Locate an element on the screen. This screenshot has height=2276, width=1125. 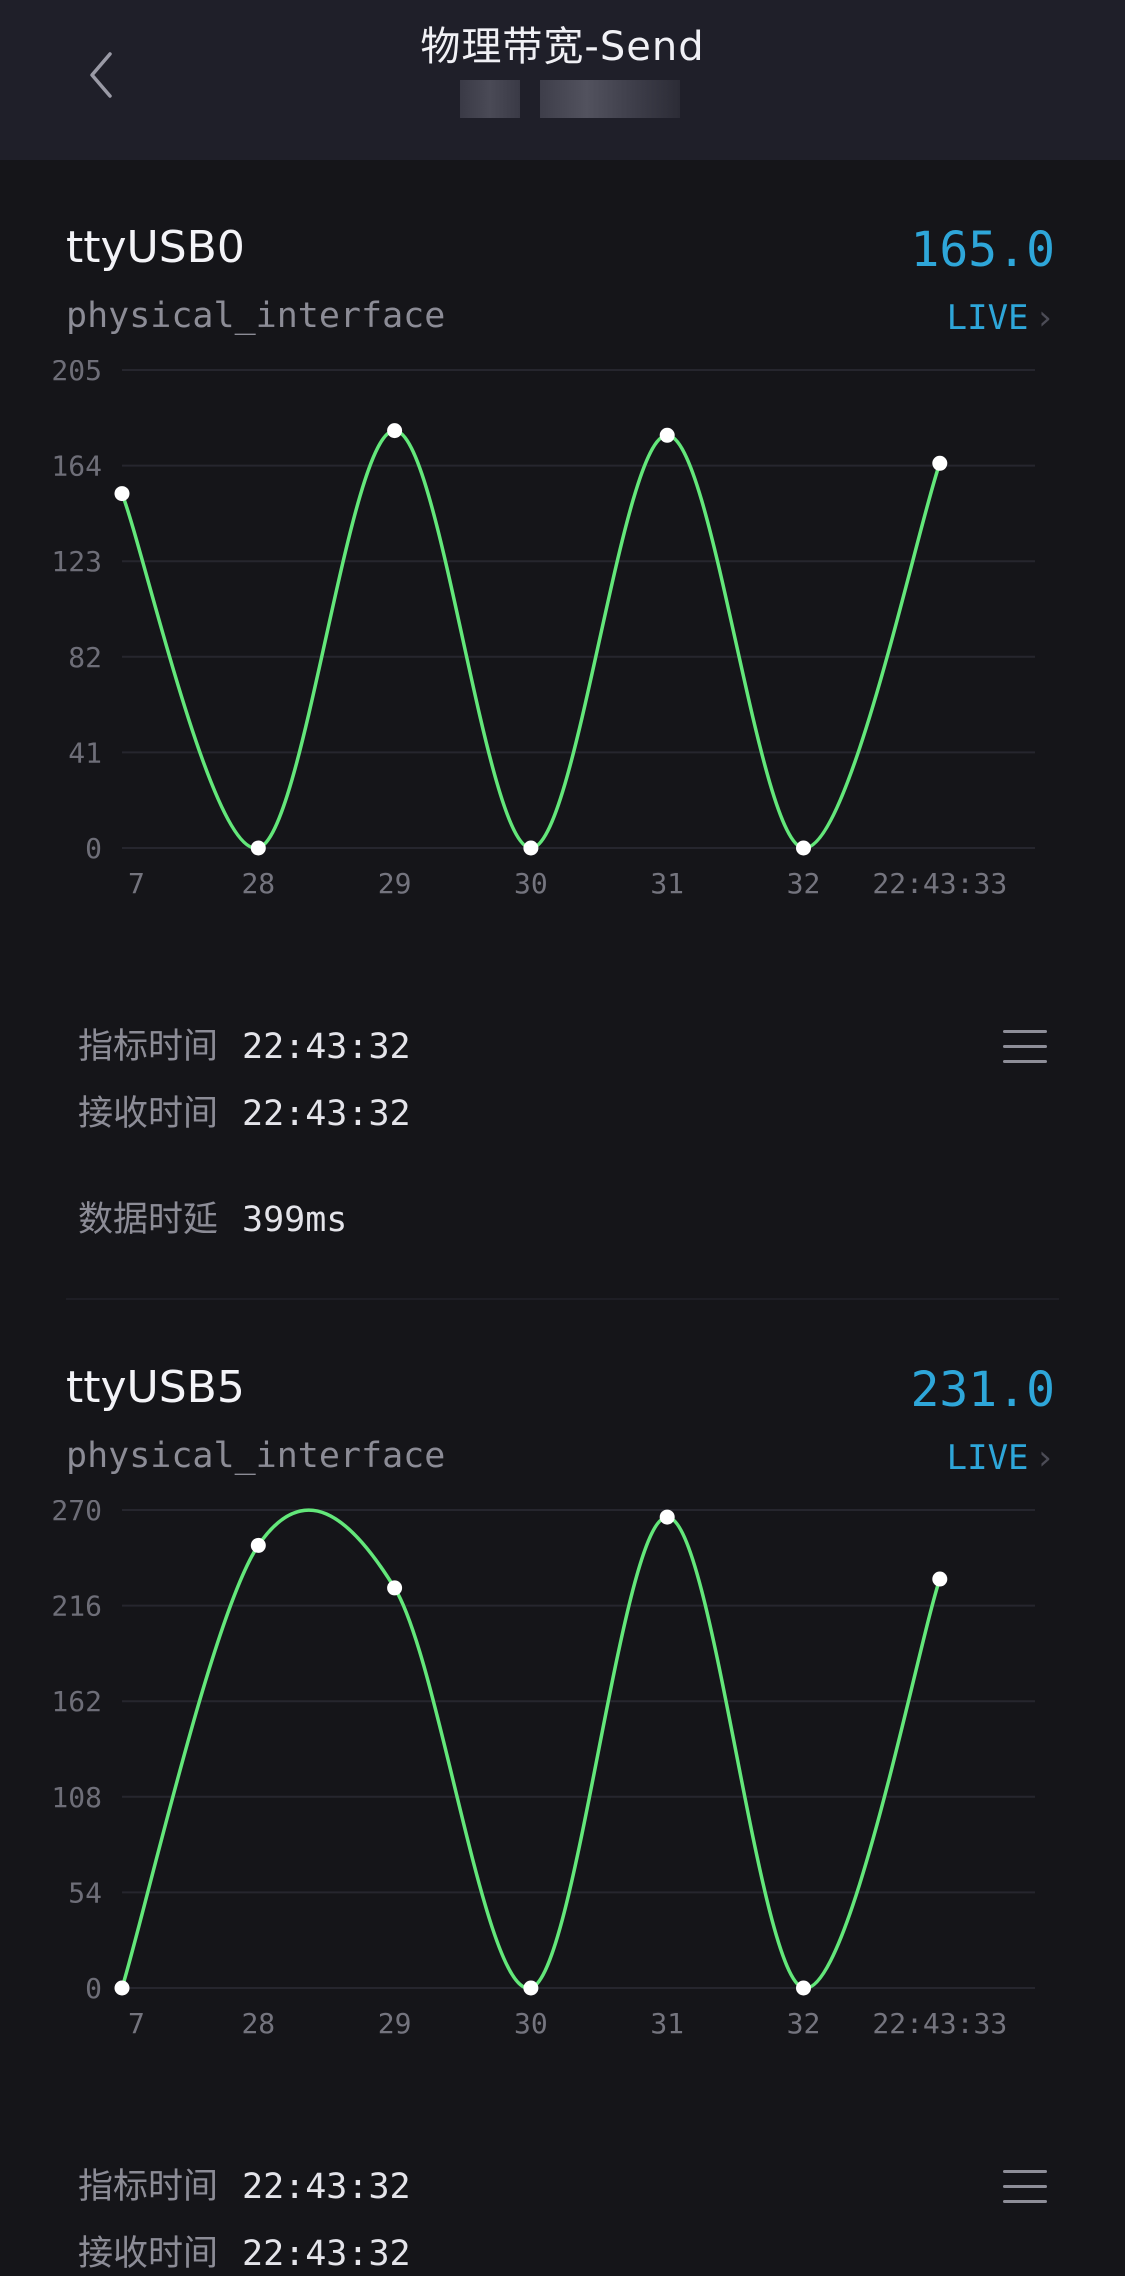
current-value: 231.0 is located at coordinates (983, 1390).